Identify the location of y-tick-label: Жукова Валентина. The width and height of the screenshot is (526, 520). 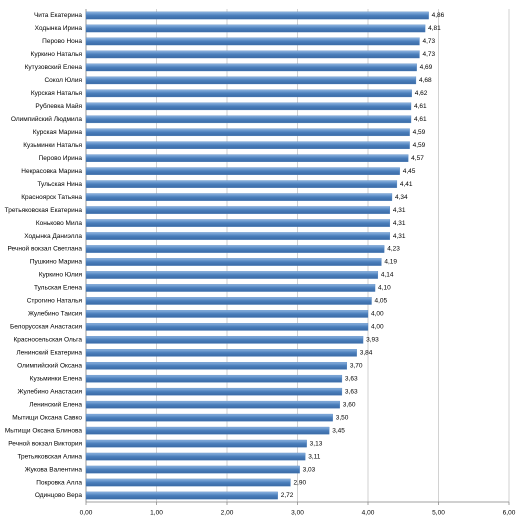
(54, 469).